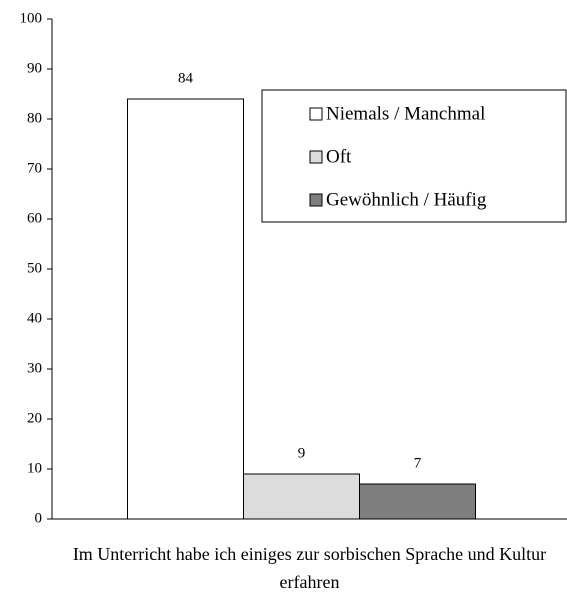  I want to click on data-label: 9, so click(302, 453).